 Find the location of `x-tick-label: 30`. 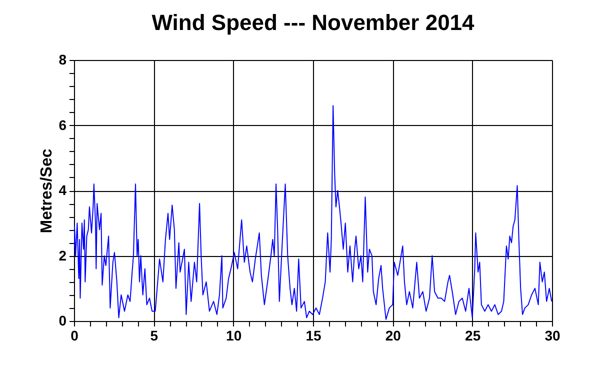

x-tick-label: 30 is located at coordinates (552, 336).